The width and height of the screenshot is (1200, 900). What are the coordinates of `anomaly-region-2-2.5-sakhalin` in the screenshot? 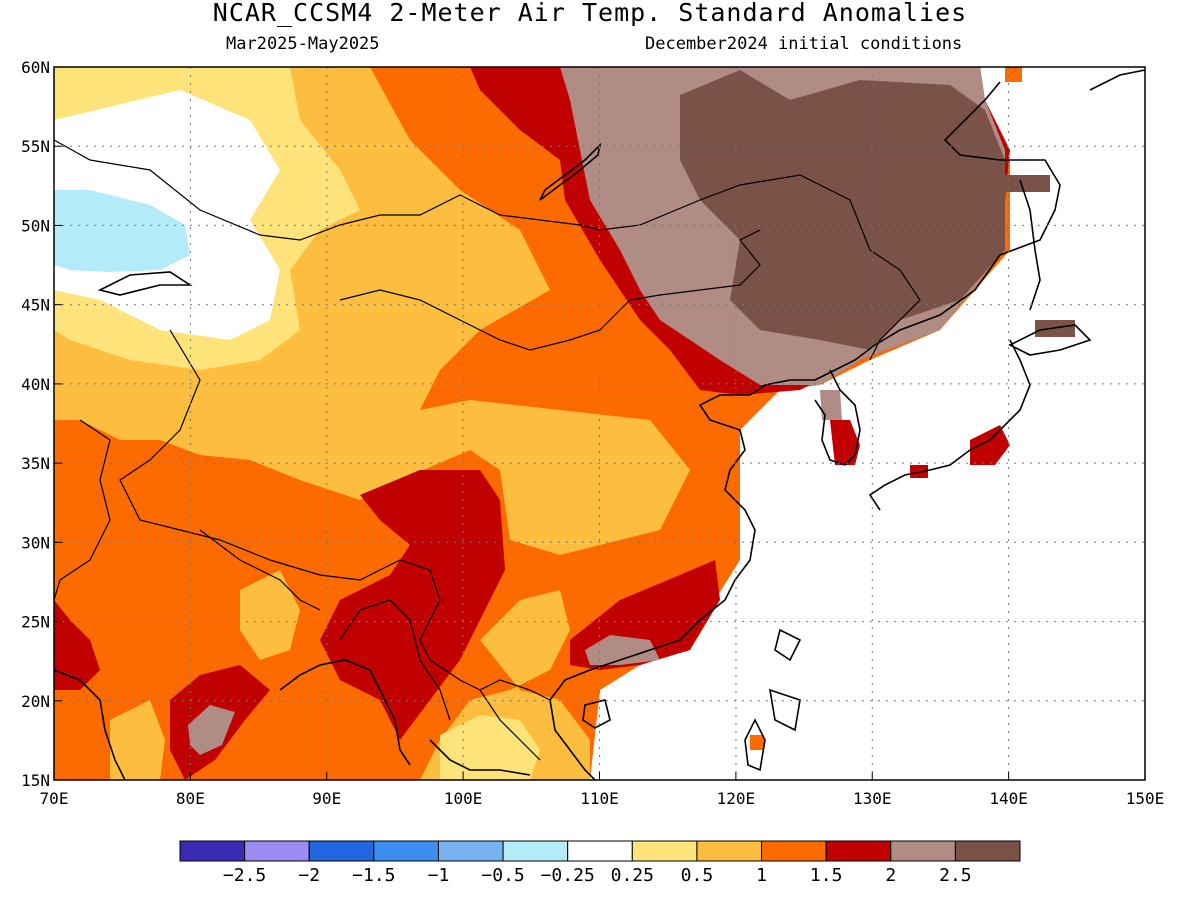 It's located at (1025, 183).